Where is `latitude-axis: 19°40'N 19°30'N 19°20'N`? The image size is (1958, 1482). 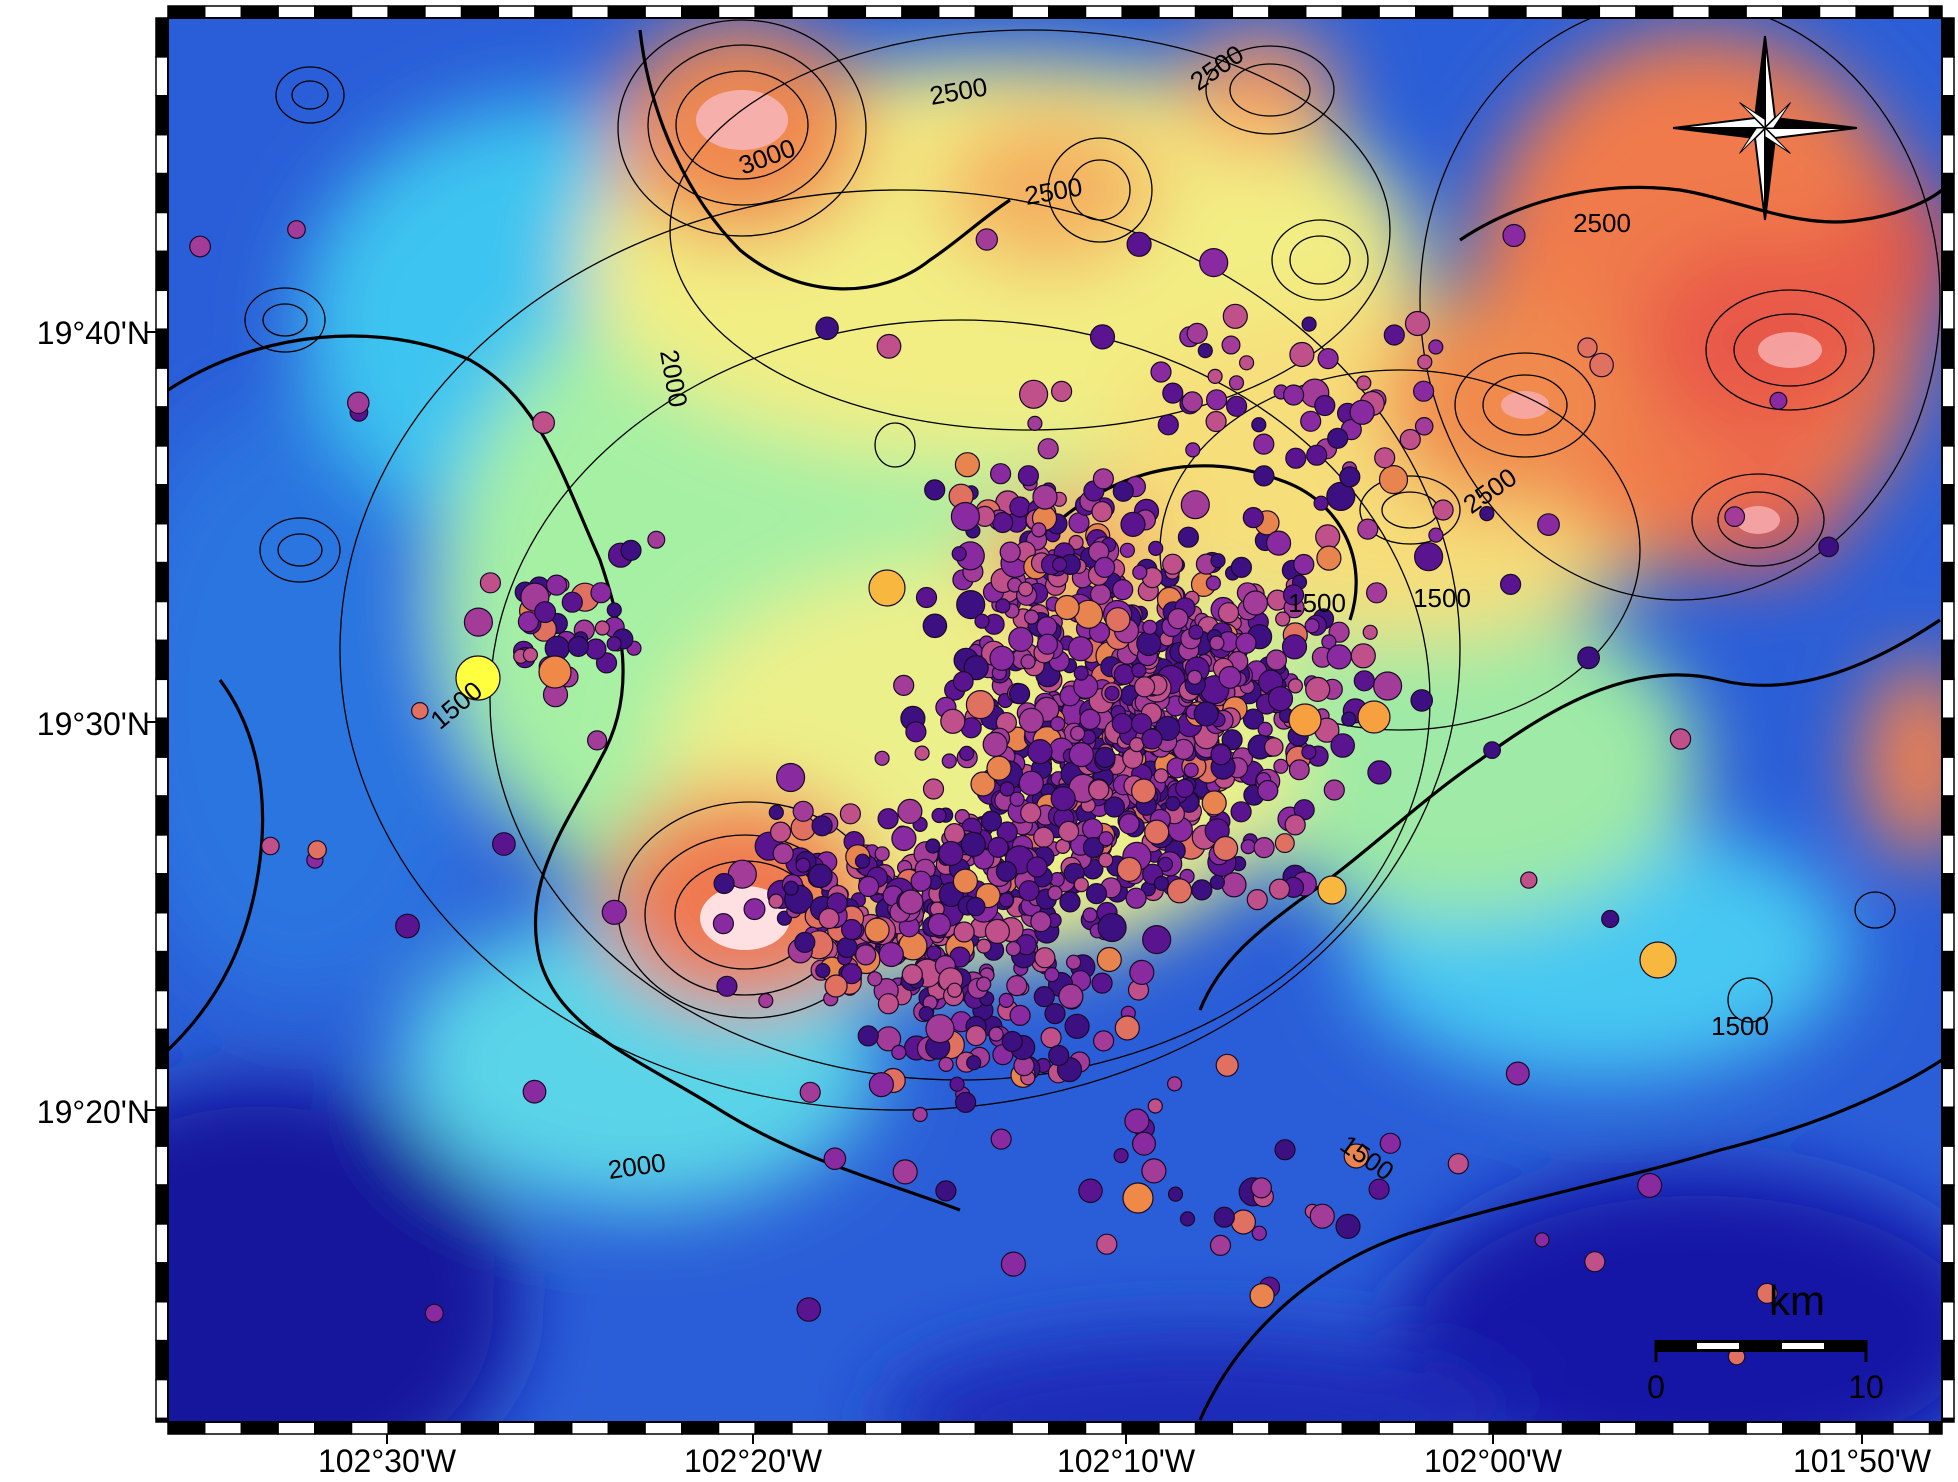 latitude-axis: 19°40'N 19°30'N 19°20'N is located at coordinates (93, 722).